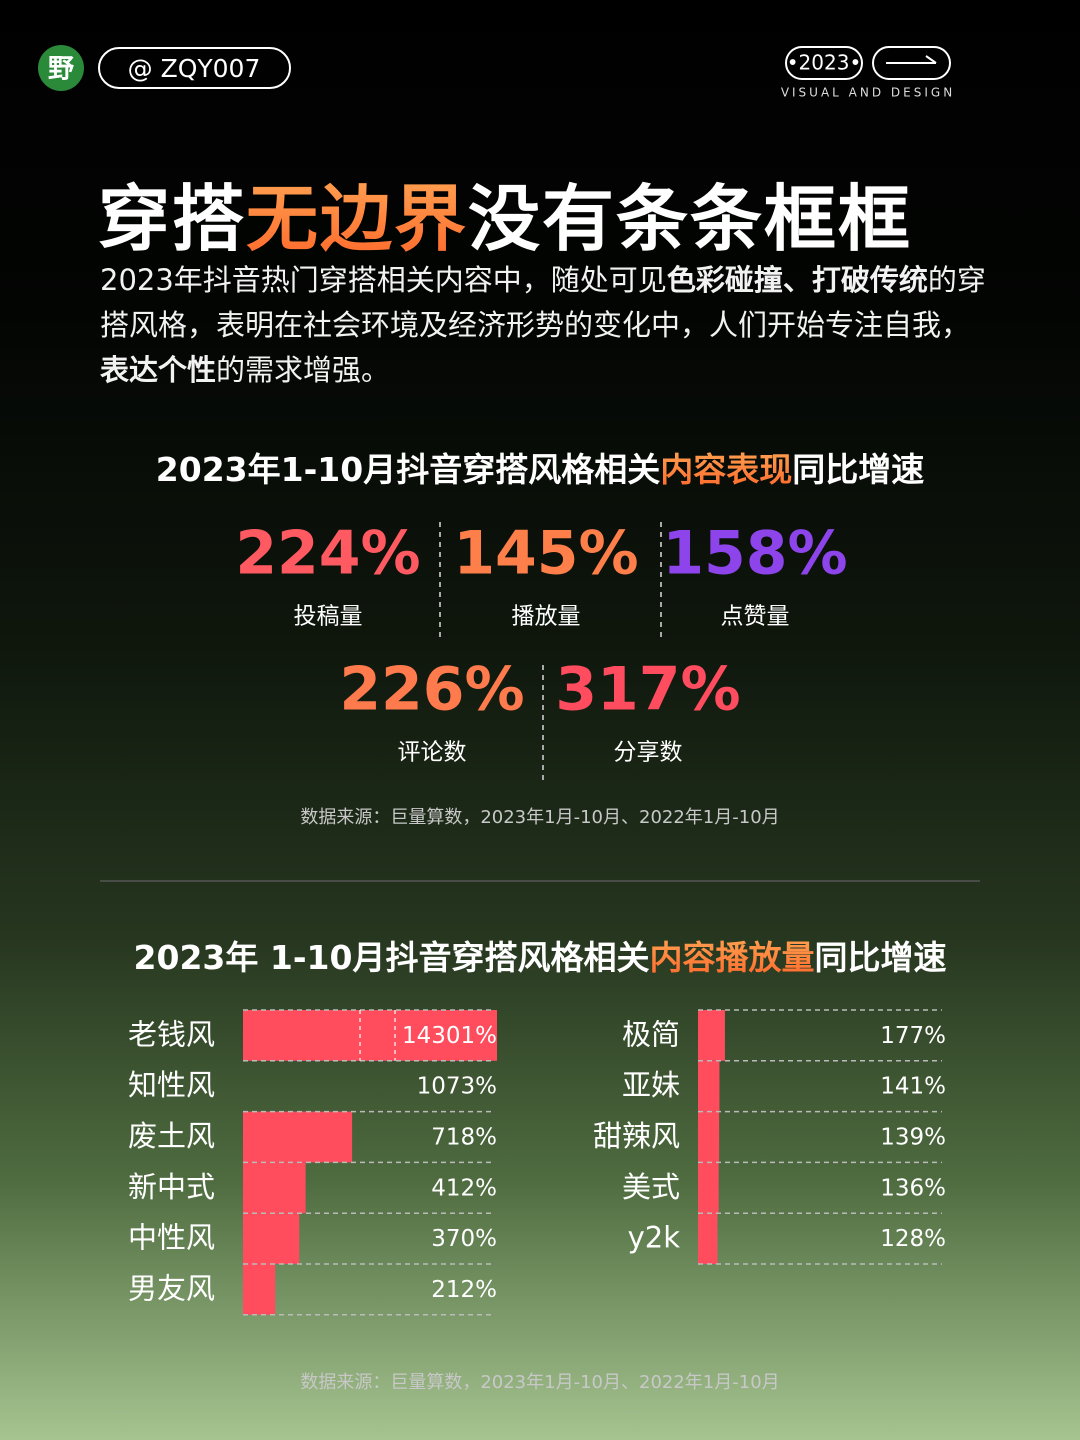 The image size is (1080, 1440). Describe the element at coordinates (868, 93) in the screenshot. I see `tagline: VISUAL AND DESIGN` at that location.